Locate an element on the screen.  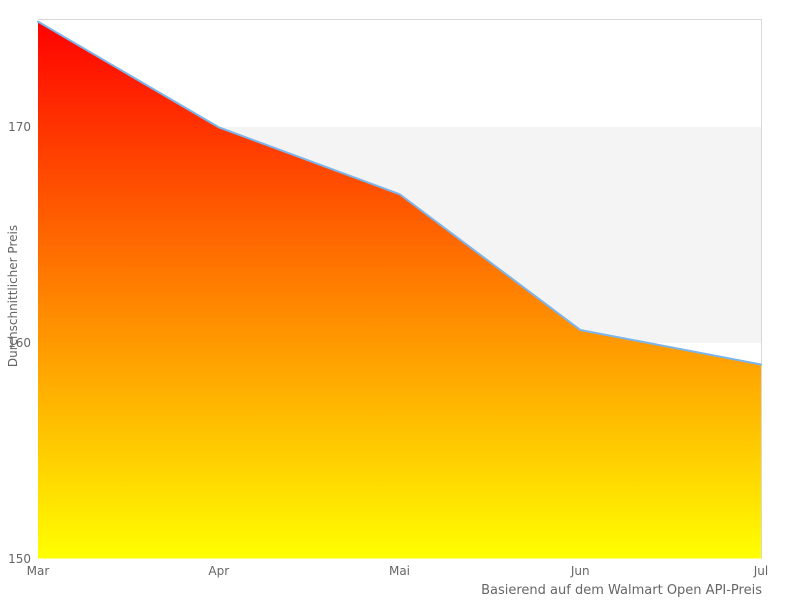
y-tick-label-150: 150 is located at coordinates (19, 558).